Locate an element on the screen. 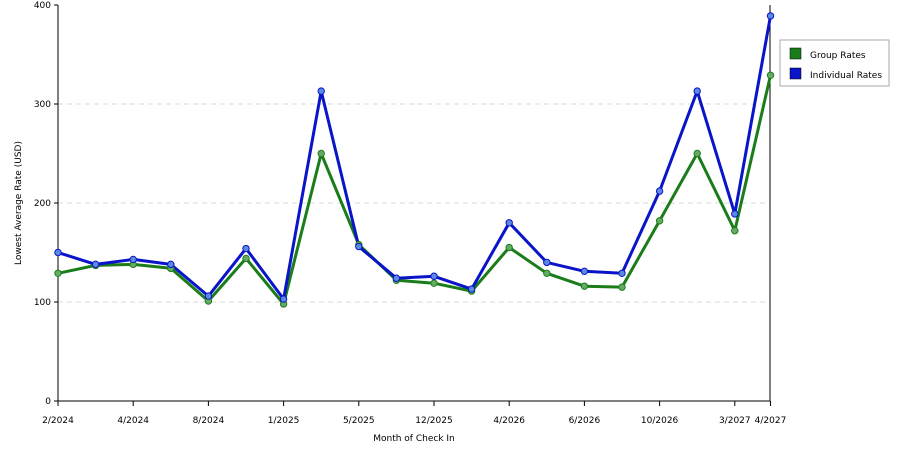 The image size is (900, 450). y-tick-label: 200 is located at coordinates (42, 204).